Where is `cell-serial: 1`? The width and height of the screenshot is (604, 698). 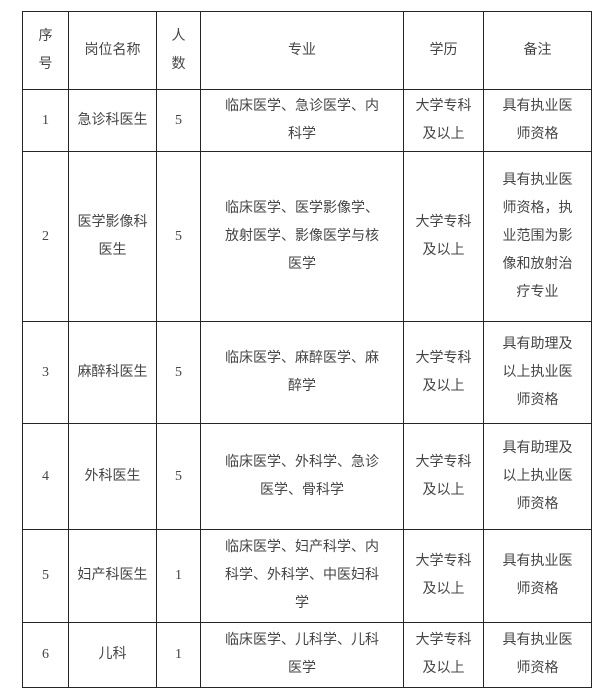 cell-serial: 1 is located at coordinates (45, 120).